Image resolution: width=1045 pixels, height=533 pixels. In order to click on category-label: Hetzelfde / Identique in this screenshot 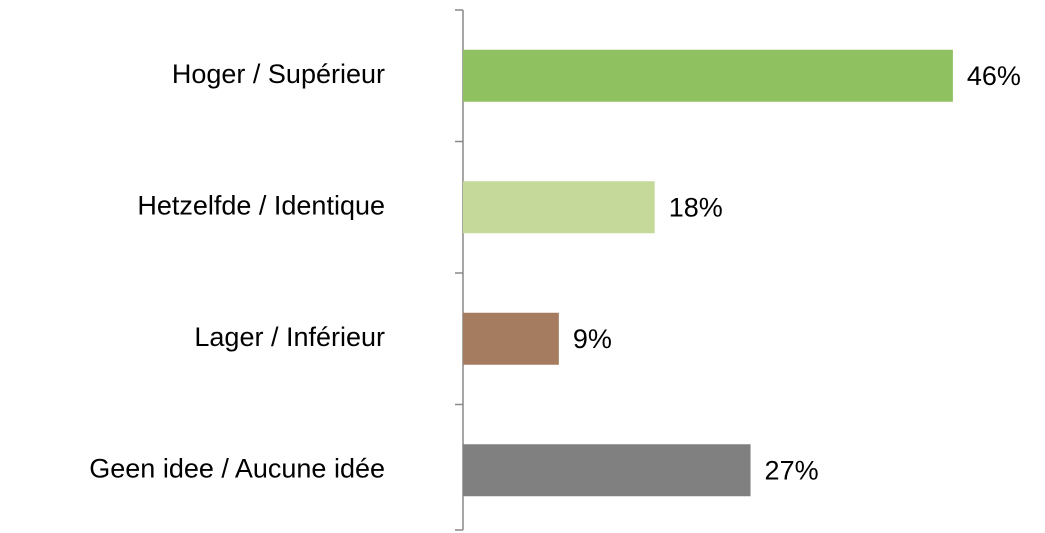, I will do `click(261, 205)`.